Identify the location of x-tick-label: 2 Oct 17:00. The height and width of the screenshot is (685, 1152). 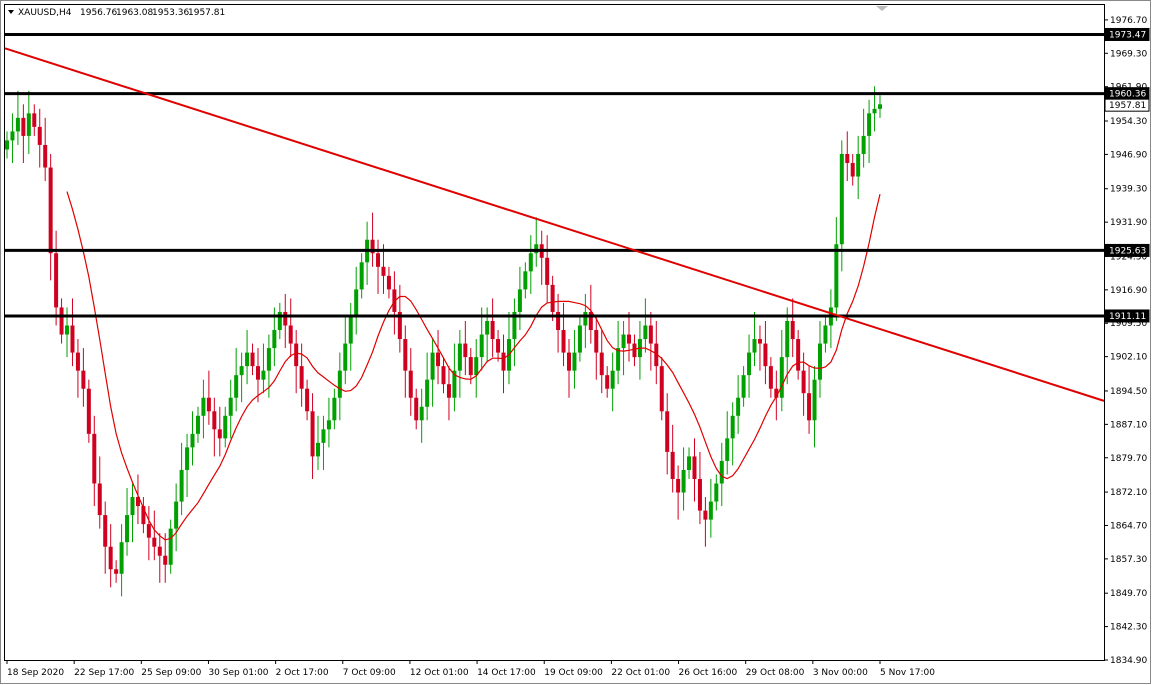
(302, 673).